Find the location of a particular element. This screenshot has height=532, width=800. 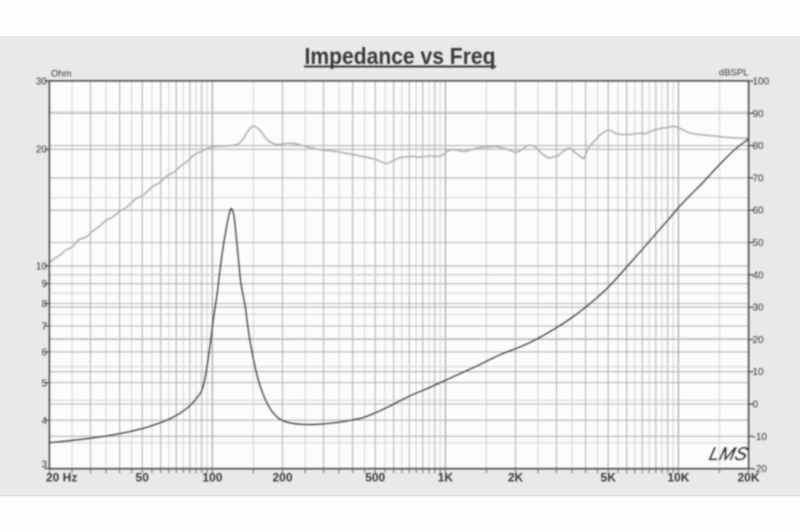

svg-text: 20K is located at coordinates (748, 478).